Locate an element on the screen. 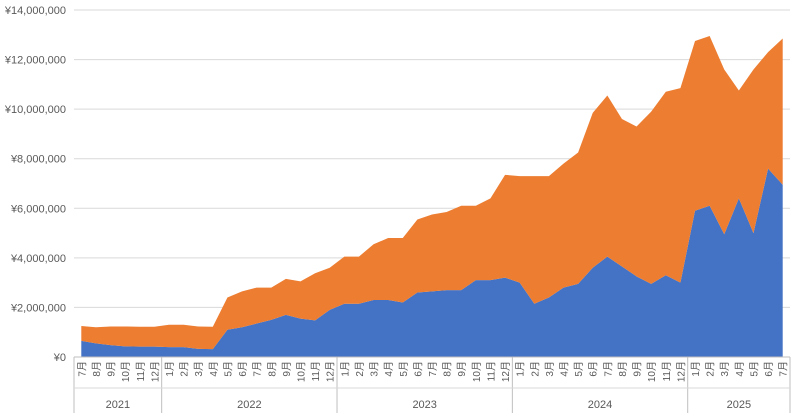  y-tick-label: ¥4,000,000 is located at coordinates (38, 259).